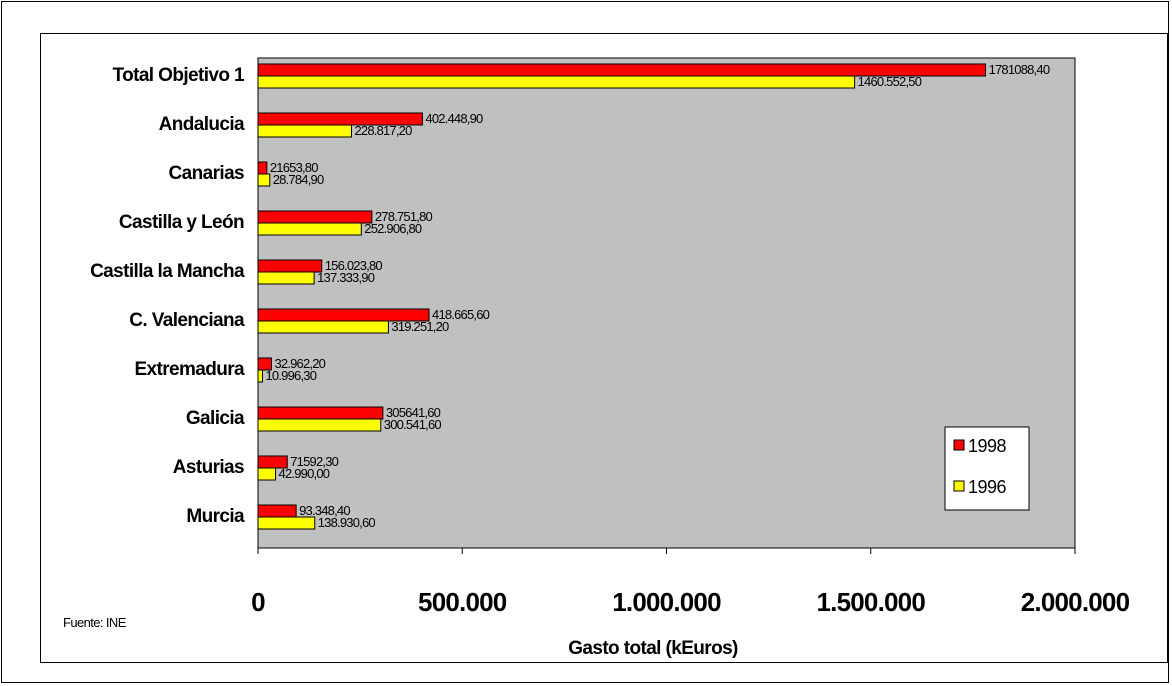  What do you see at coordinates (299, 363) in the screenshot?
I see `value-label-1998-extremadura: 32.962,20` at bounding box center [299, 363].